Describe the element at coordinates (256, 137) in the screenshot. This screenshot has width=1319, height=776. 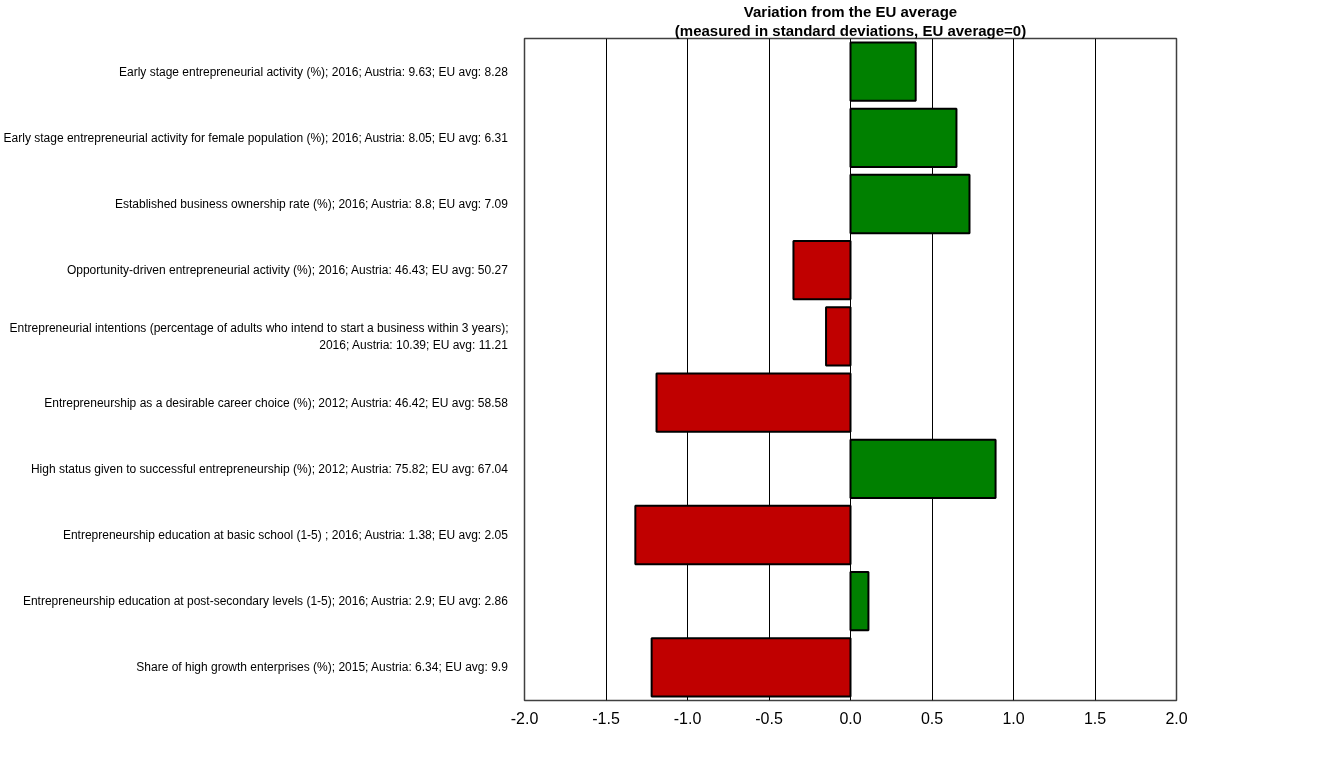
I see `y-tick-label: Early stage entrepreneurial activity for female population (%); 2016; Austria: 8.05; EU avg: 6.31` at that location.